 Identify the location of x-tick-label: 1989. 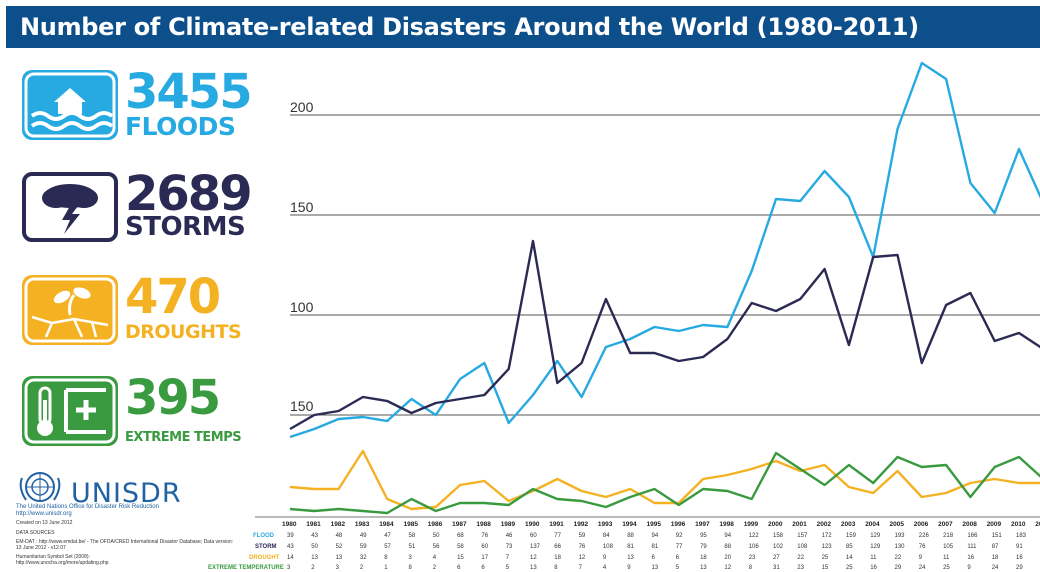
(508, 524).